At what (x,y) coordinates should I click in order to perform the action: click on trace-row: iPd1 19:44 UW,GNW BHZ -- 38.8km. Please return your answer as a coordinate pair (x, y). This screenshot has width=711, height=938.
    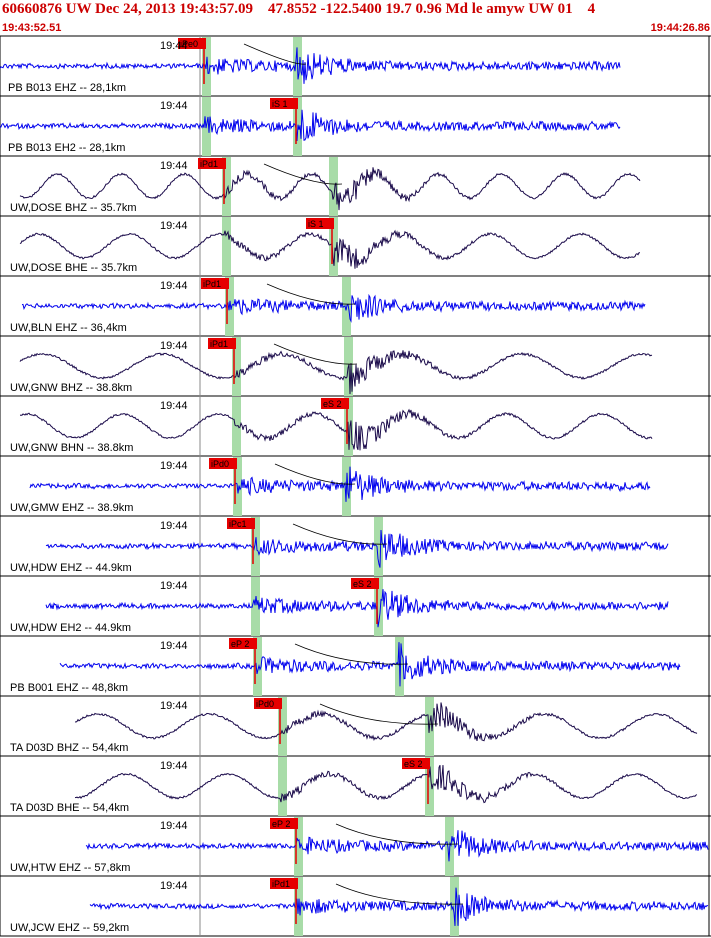
    Looking at the image, I should click on (331, 366).